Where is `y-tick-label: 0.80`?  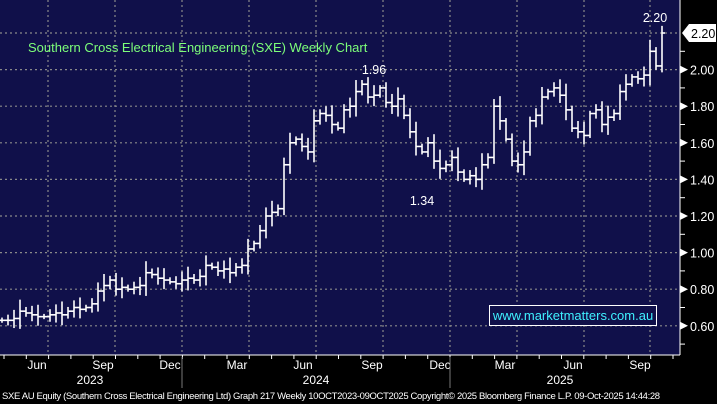
y-tick-label: 0.80 is located at coordinates (702, 290).